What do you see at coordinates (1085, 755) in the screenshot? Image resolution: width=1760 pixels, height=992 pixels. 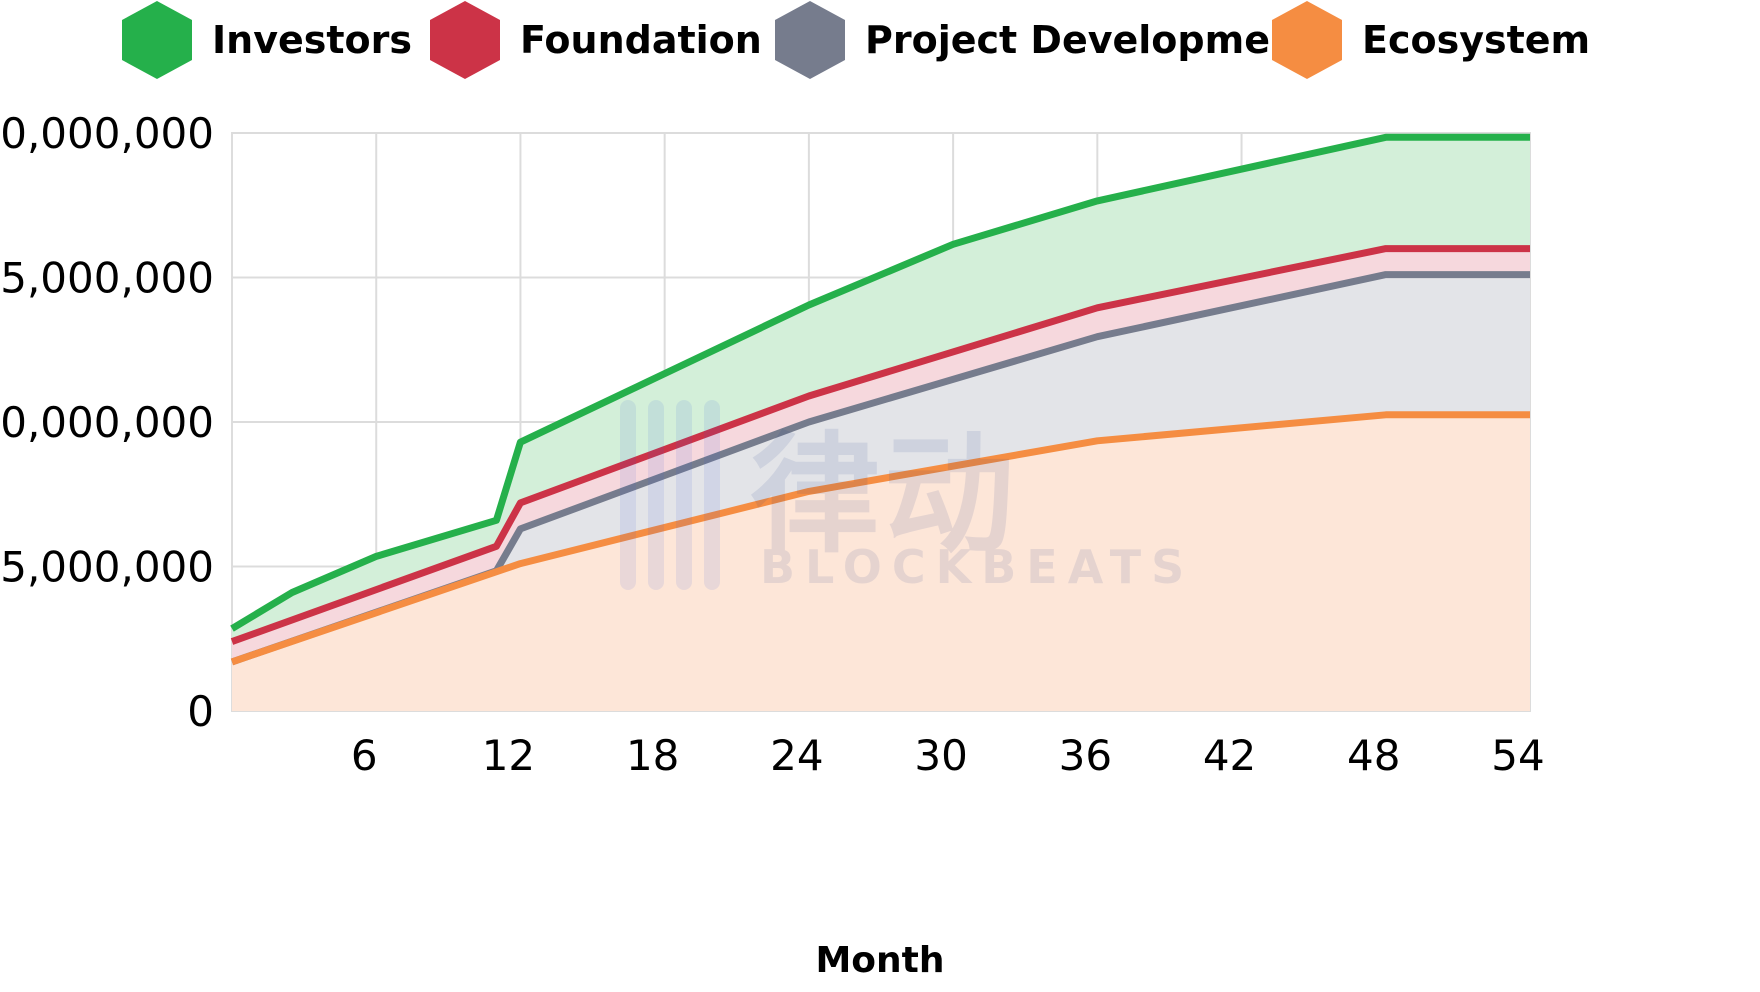 I see `x-tick-label: 36` at bounding box center [1085, 755].